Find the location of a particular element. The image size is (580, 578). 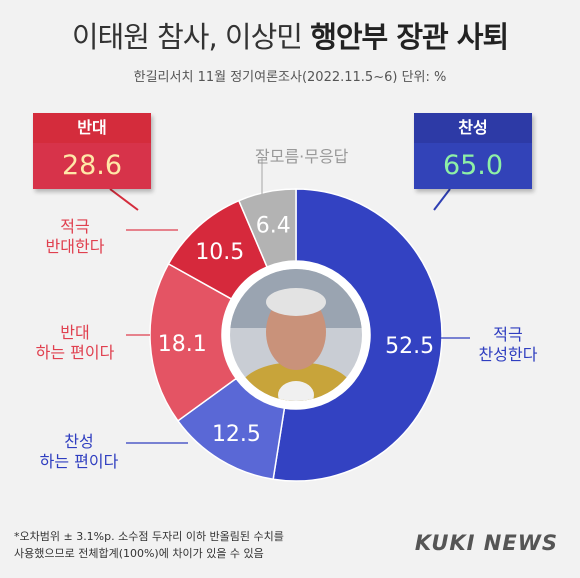

oppose-total-box: 반대 28.6 is located at coordinates (92, 151).